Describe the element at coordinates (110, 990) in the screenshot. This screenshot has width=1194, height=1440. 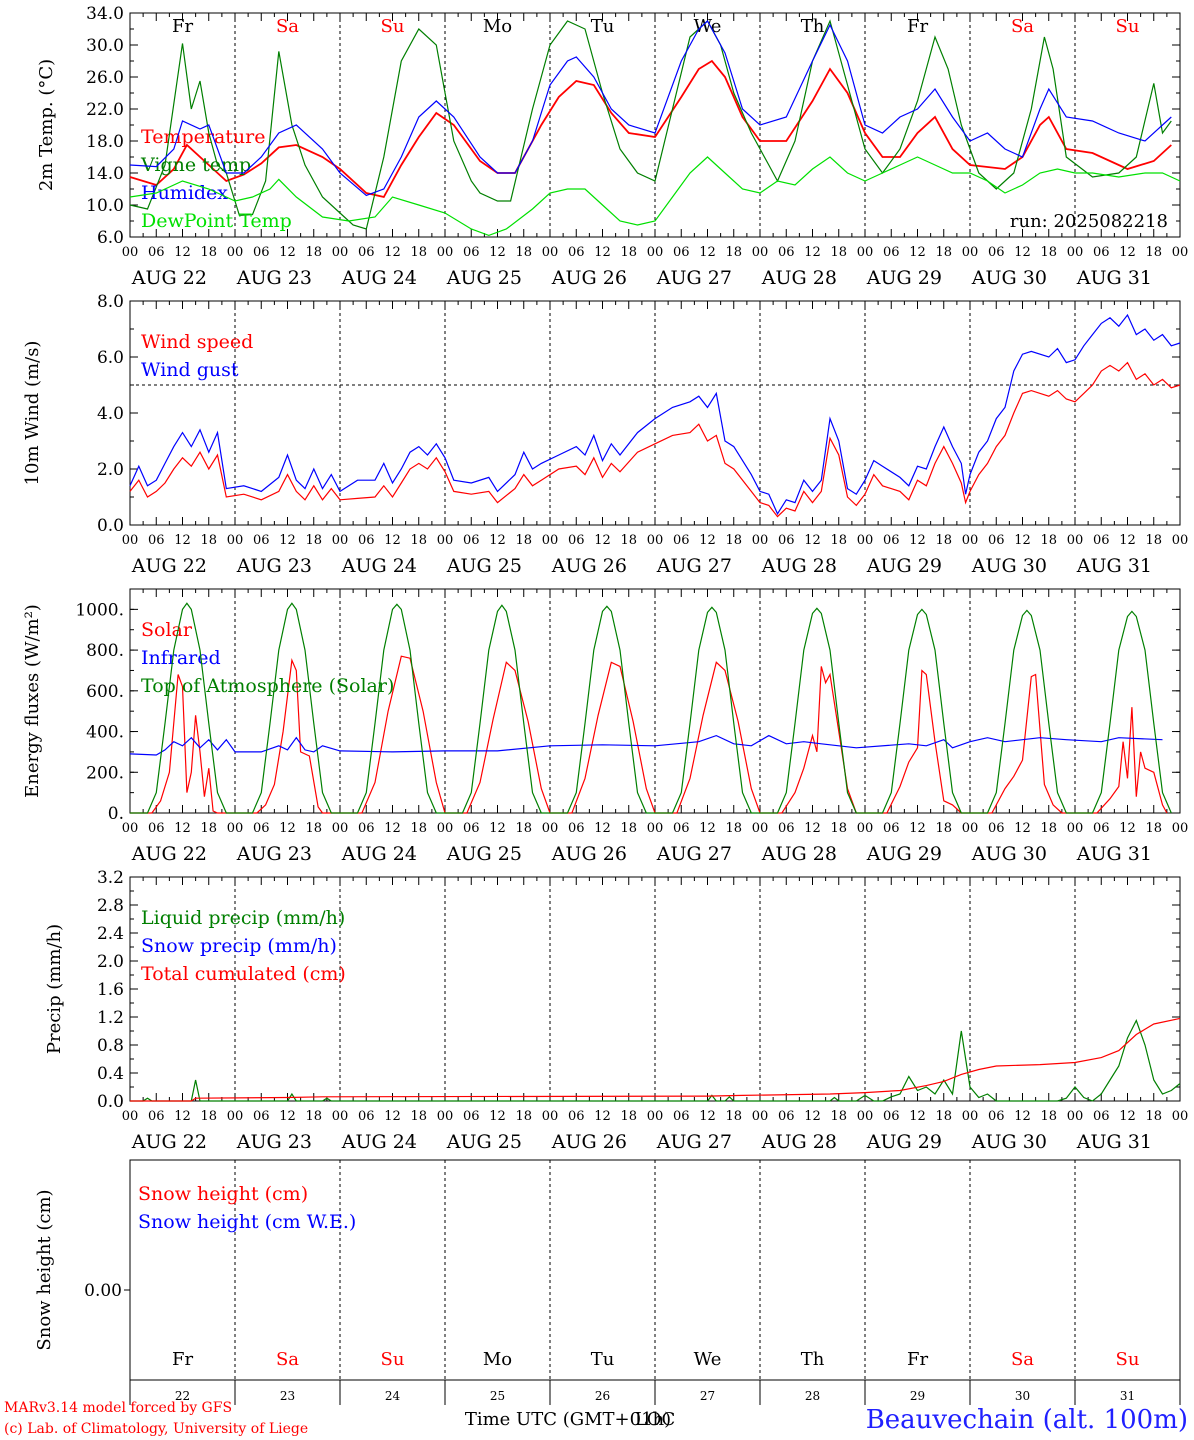
I see `precip-ytick-label: 1.6` at that location.